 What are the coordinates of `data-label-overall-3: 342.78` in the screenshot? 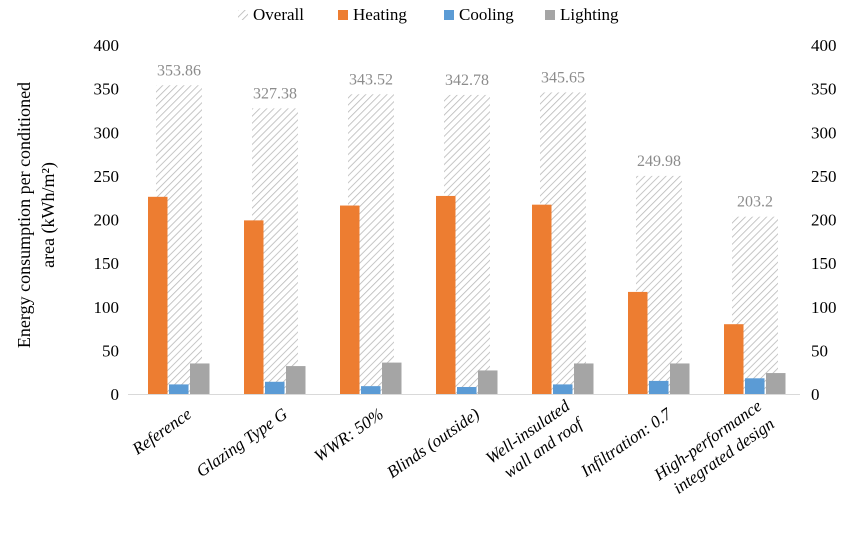 It's located at (467, 80).